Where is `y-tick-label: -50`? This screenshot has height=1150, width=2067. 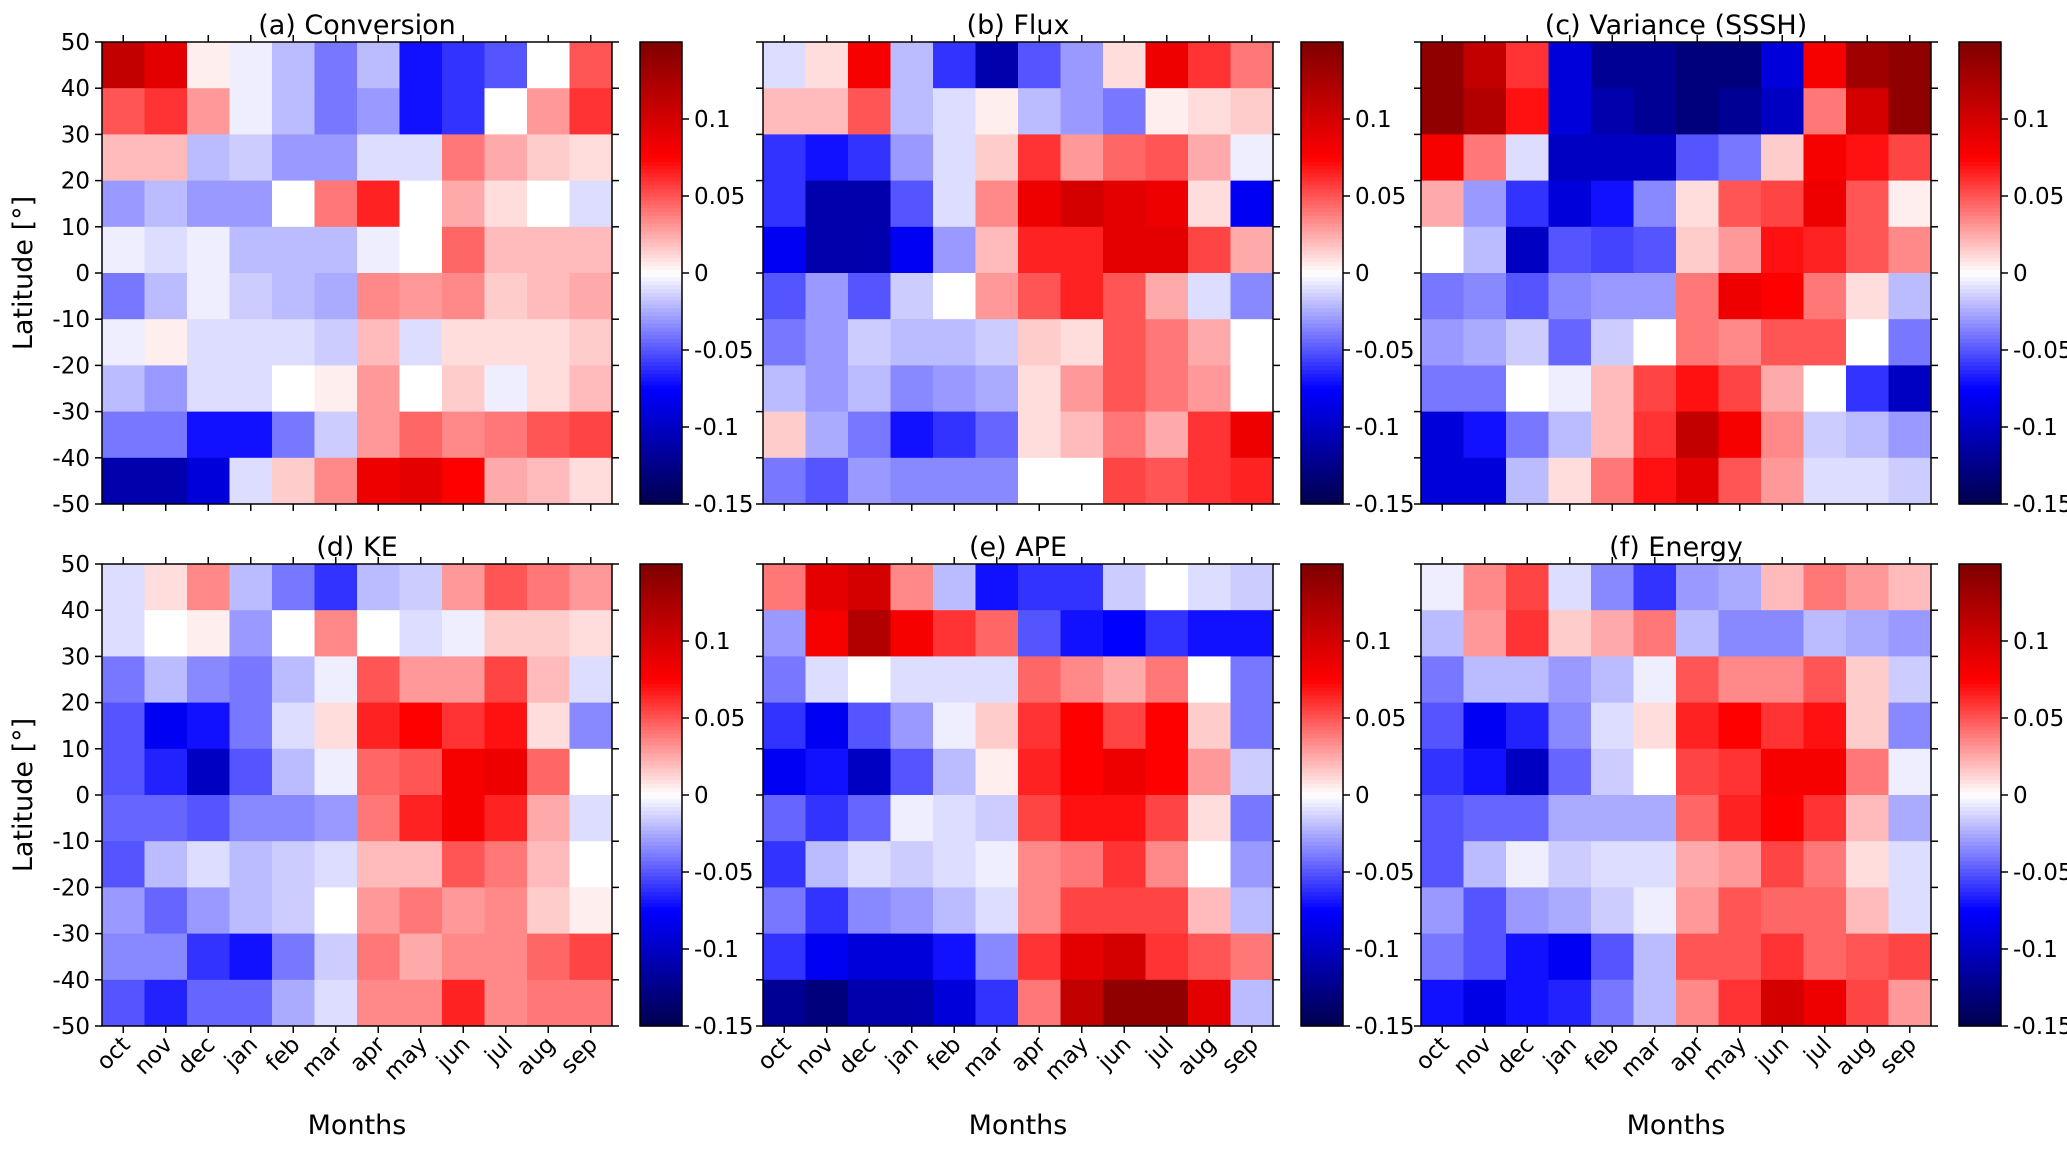
y-tick-label: -50 is located at coordinates (71, 1027).